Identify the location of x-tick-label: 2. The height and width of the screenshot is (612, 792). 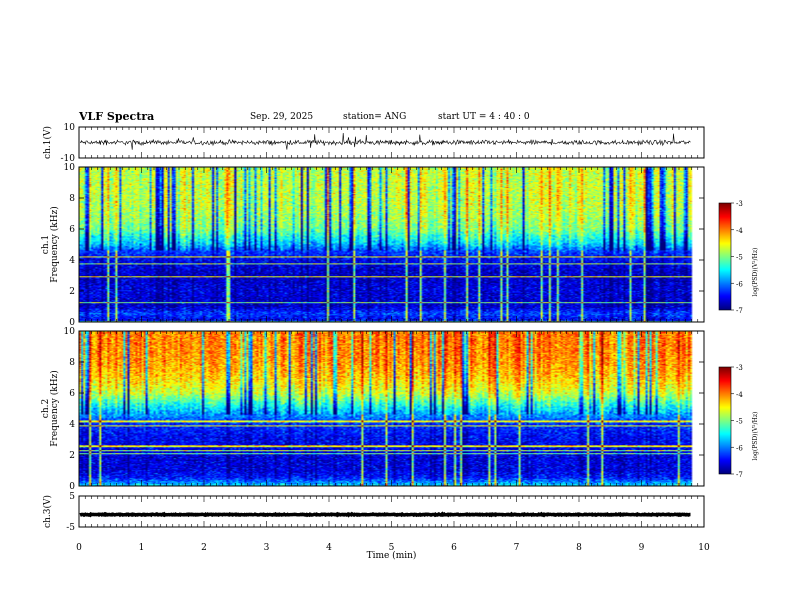
(204, 548).